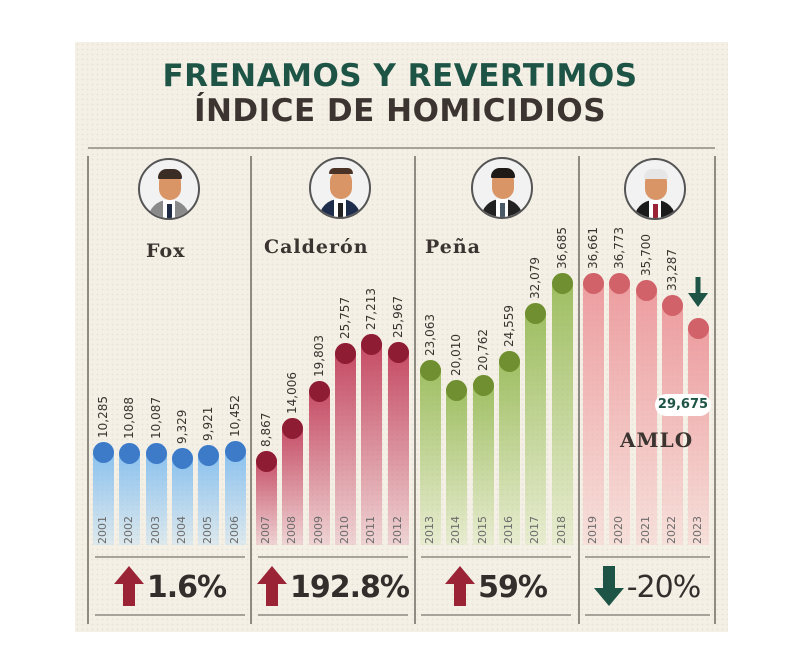  What do you see at coordinates (398, 317) in the screenshot?
I see `value-label: 25,967` at bounding box center [398, 317].